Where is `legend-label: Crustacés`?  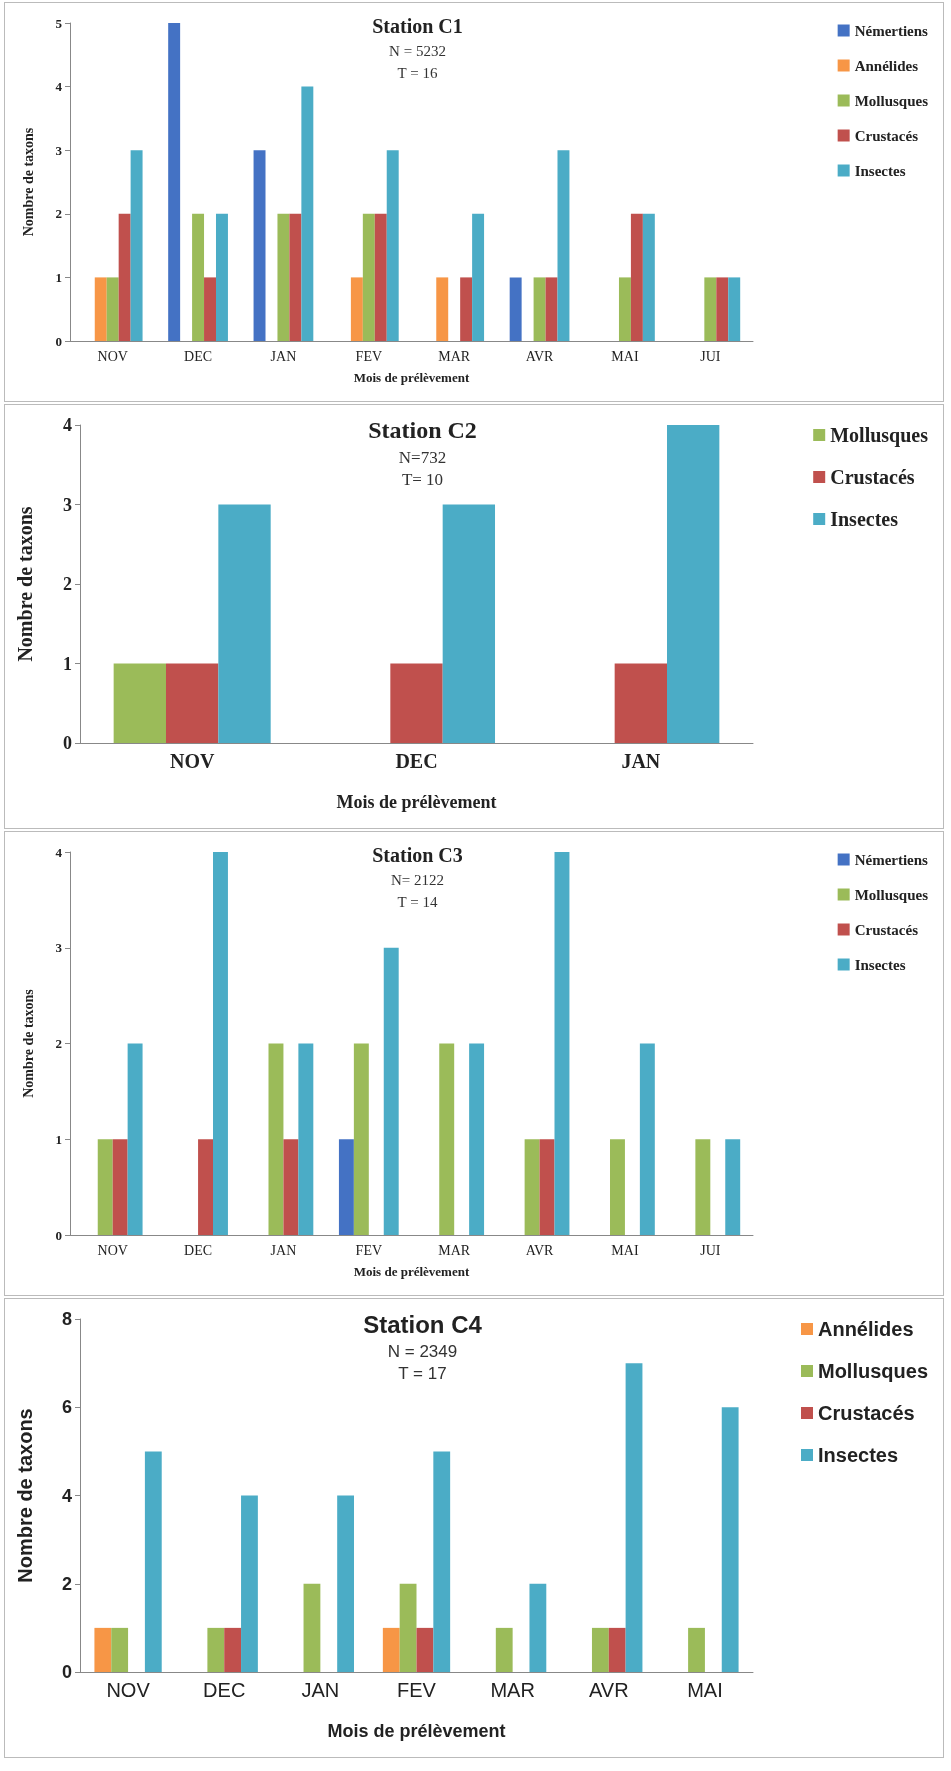 legend-label: Crustacés is located at coordinates (886, 929).